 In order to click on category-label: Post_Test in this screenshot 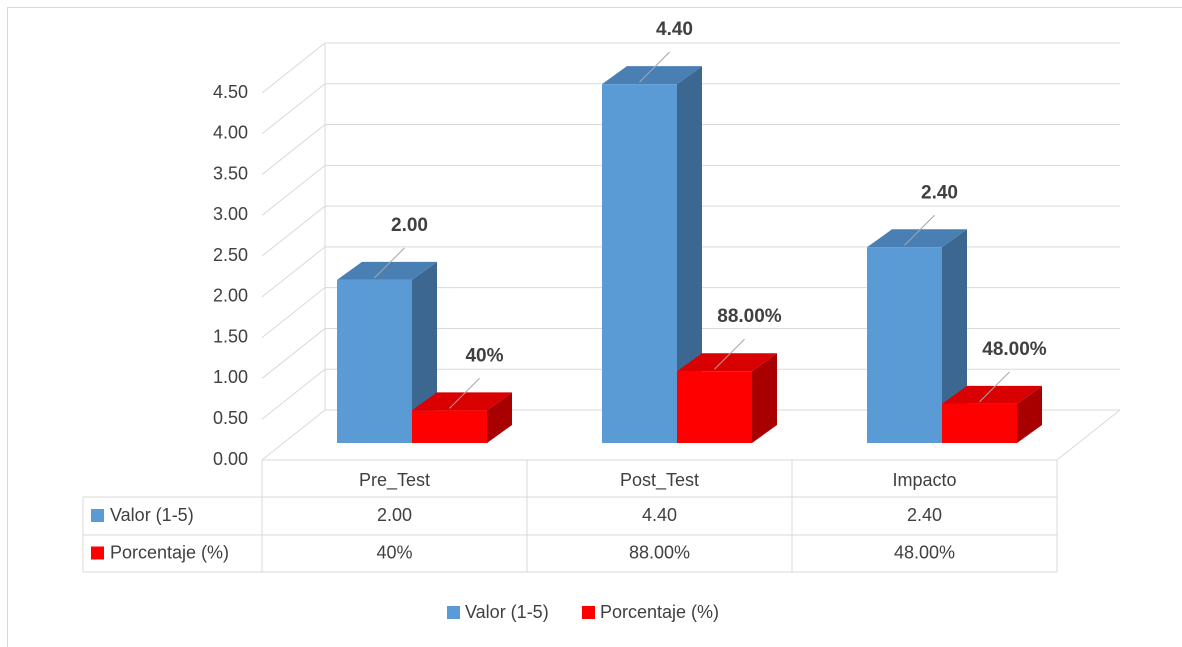, I will do `click(659, 480)`.